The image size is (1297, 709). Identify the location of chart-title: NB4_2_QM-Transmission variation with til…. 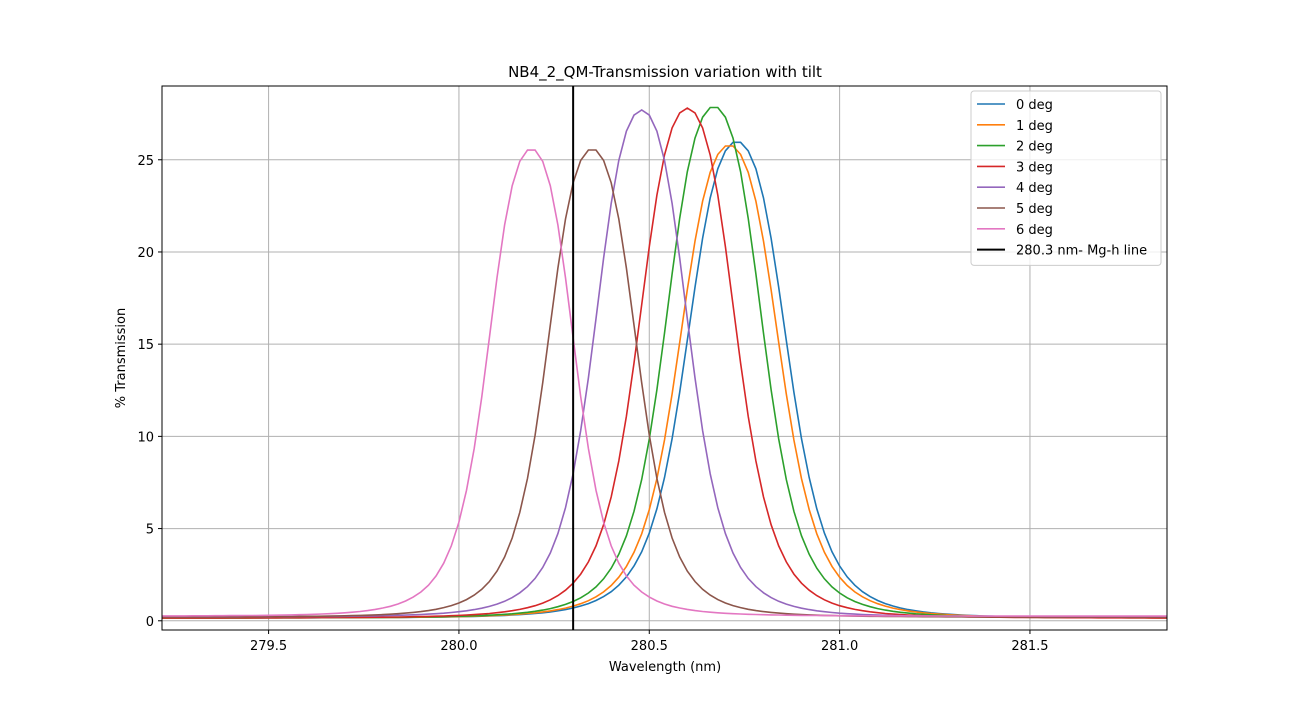
(665, 72).